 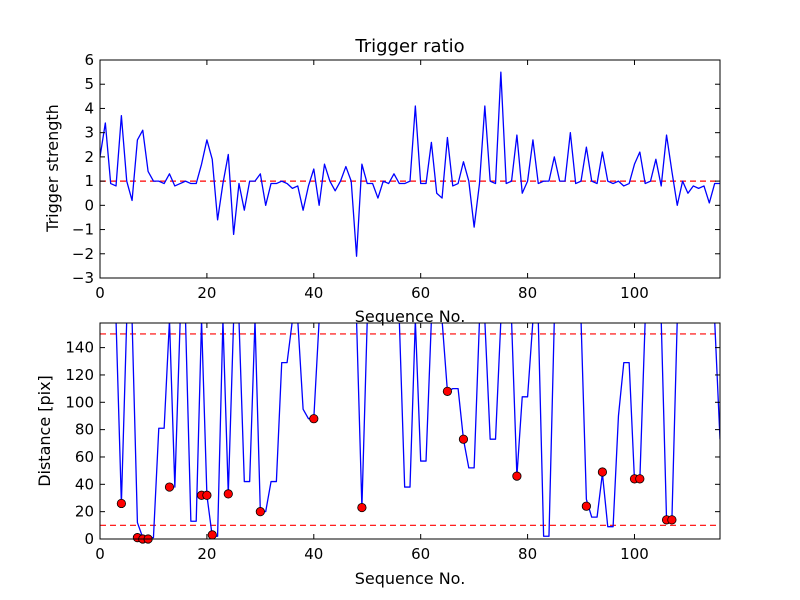 I want to click on y-tick-label: −1, so click(x=83, y=230).